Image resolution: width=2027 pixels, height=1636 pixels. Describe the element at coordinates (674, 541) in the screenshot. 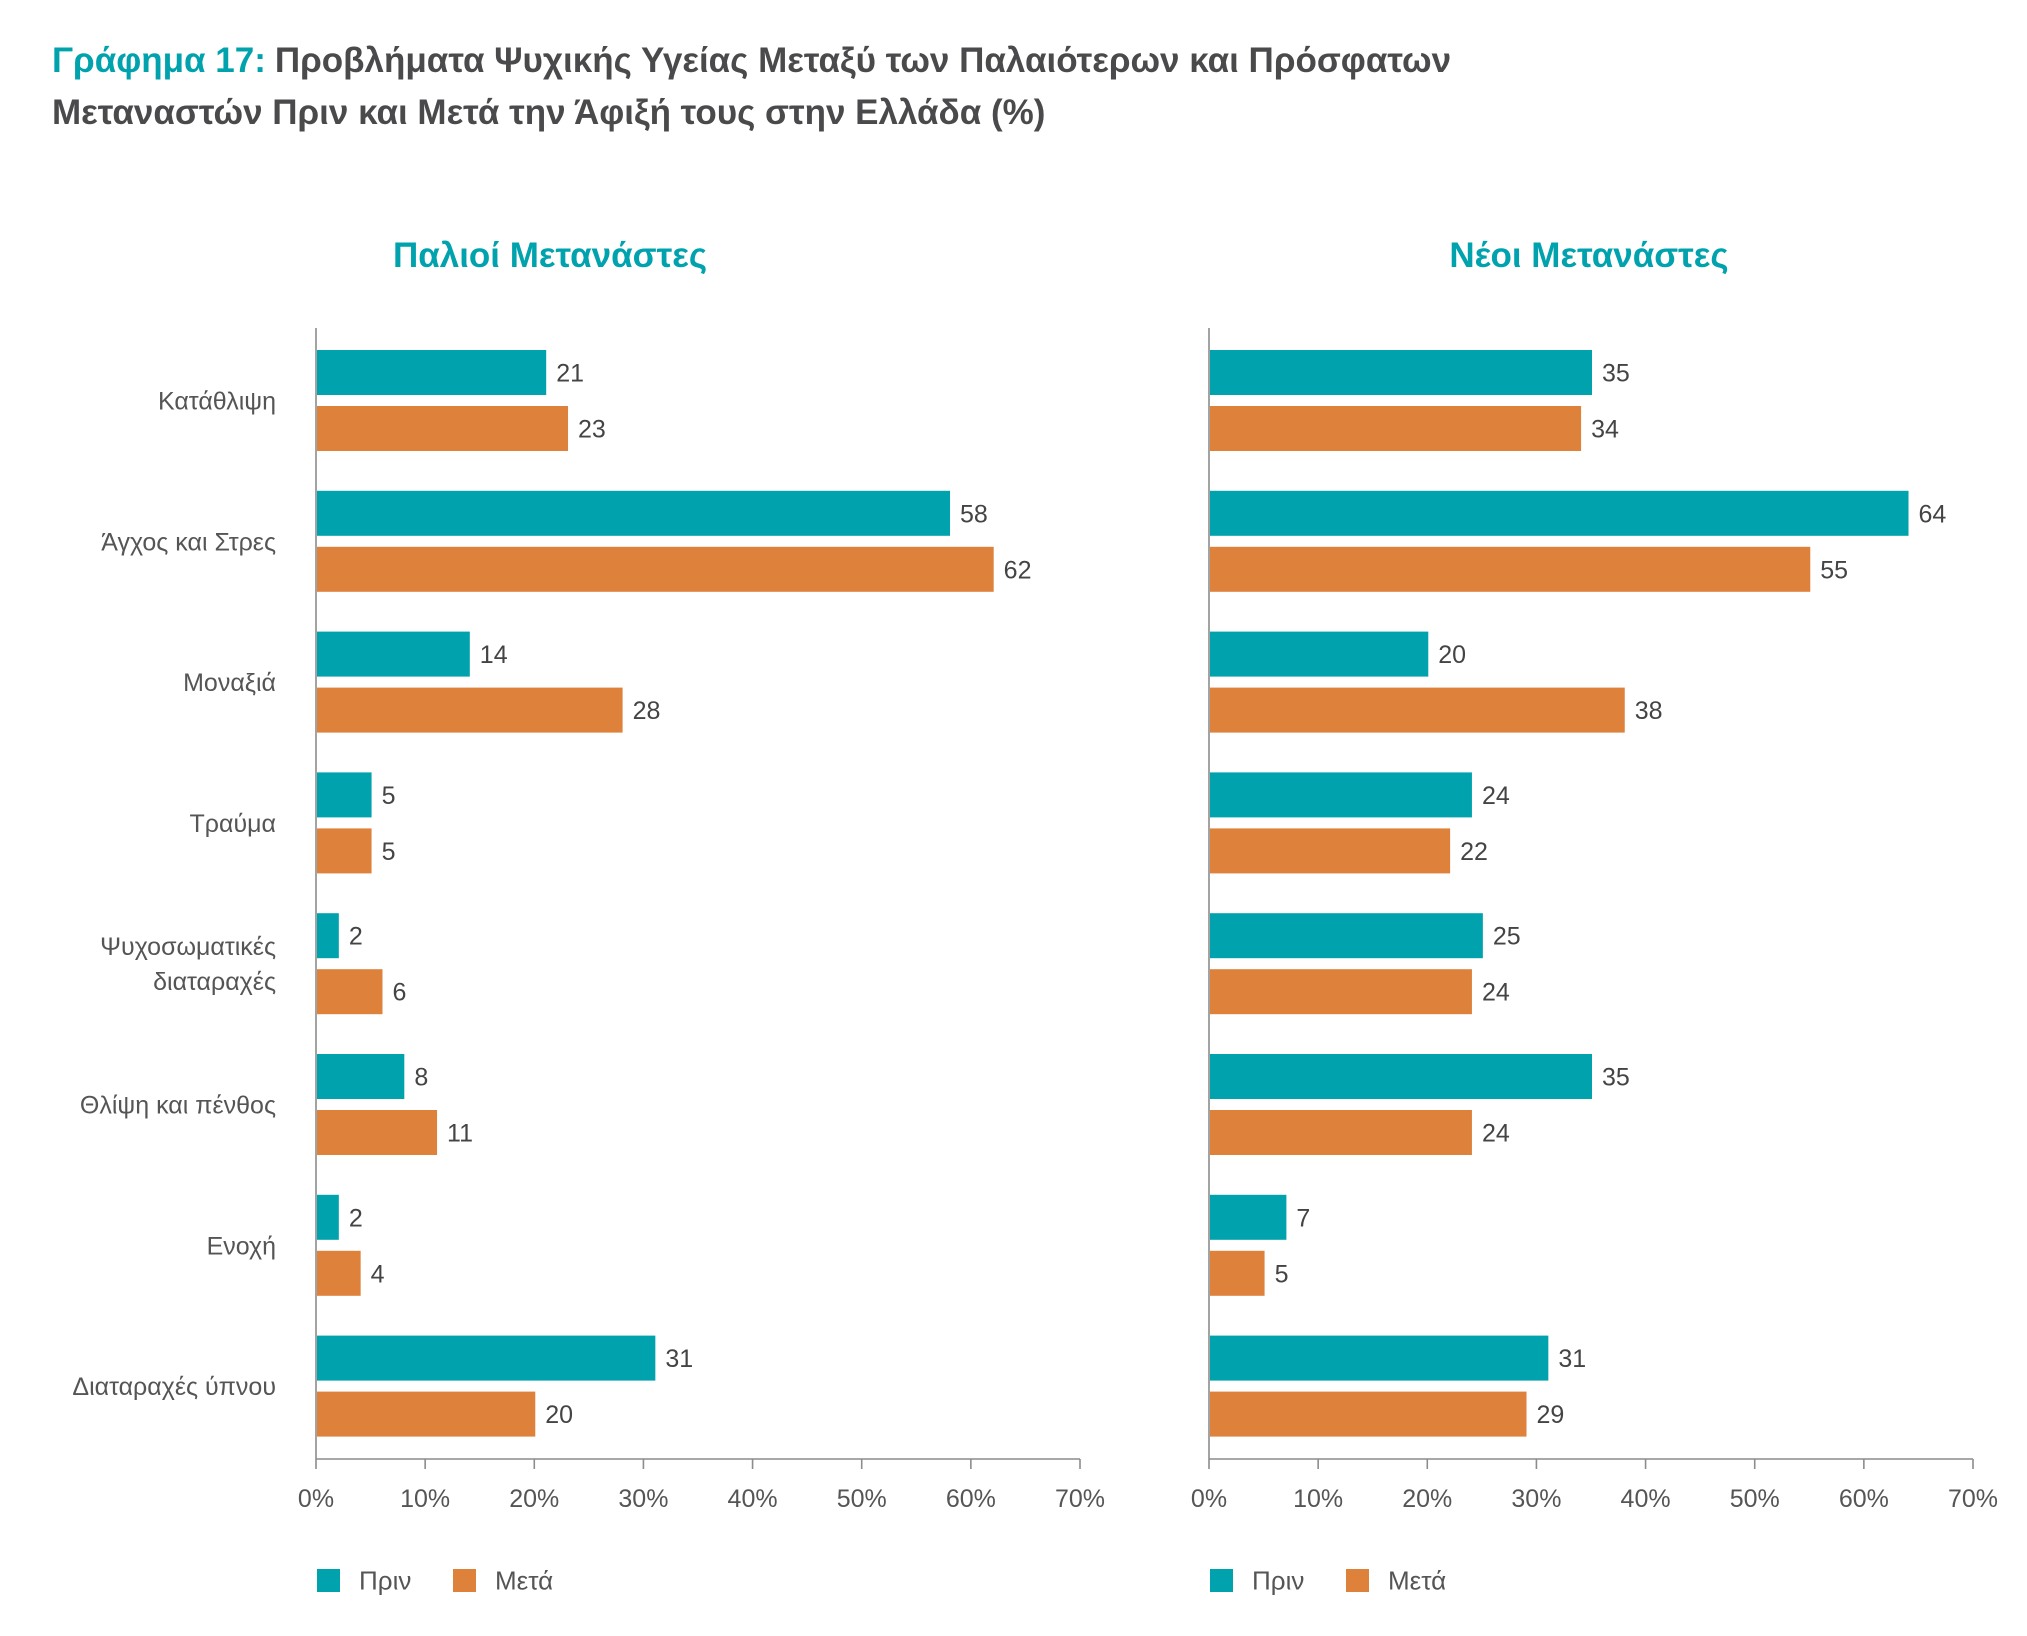

I see `bar-group: 58 62` at that location.